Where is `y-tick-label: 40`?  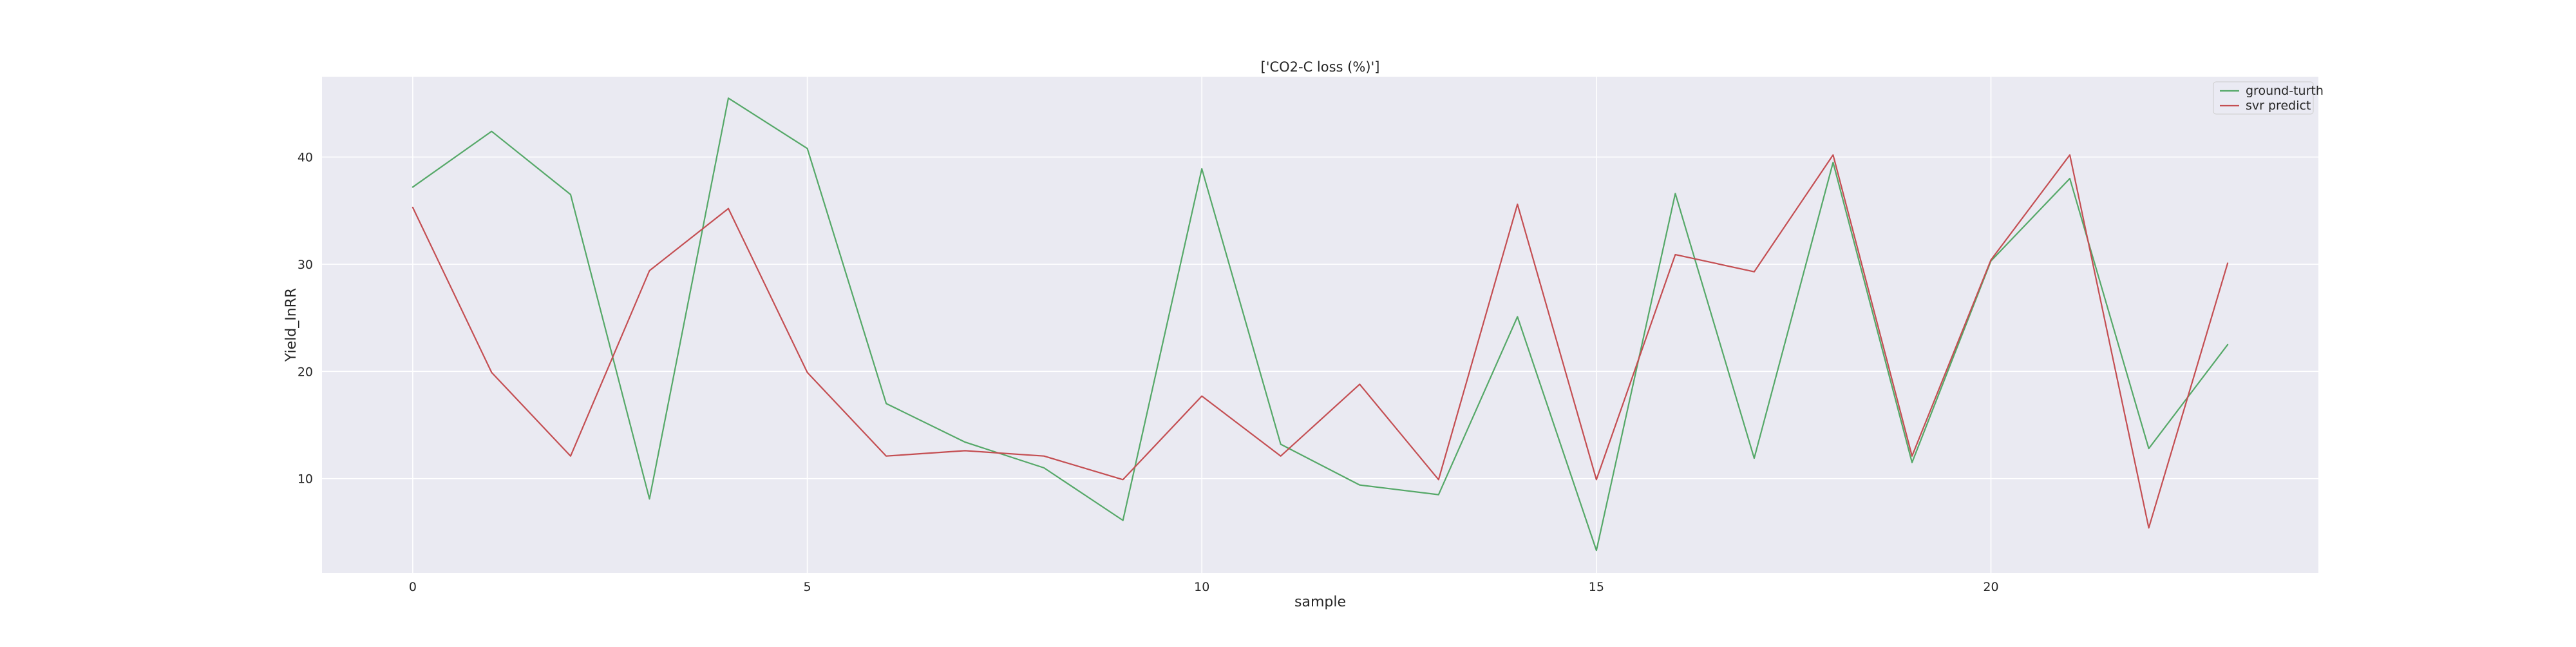
y-tick-label: 40 is located at coordinates (305, 158).